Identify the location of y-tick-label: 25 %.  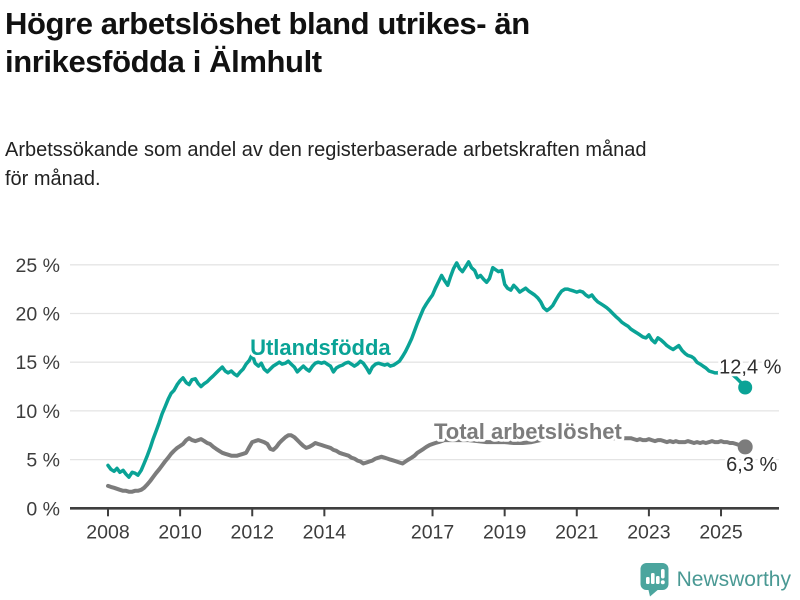
(38, 266).